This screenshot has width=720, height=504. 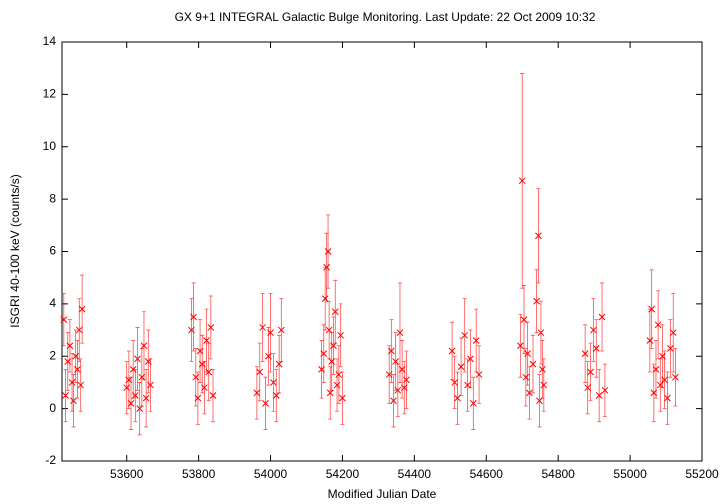 What do you see at coordinates (50, 94) in the screenshot?
I see `y-tick-label: 12` at bounding box center [50, 94].